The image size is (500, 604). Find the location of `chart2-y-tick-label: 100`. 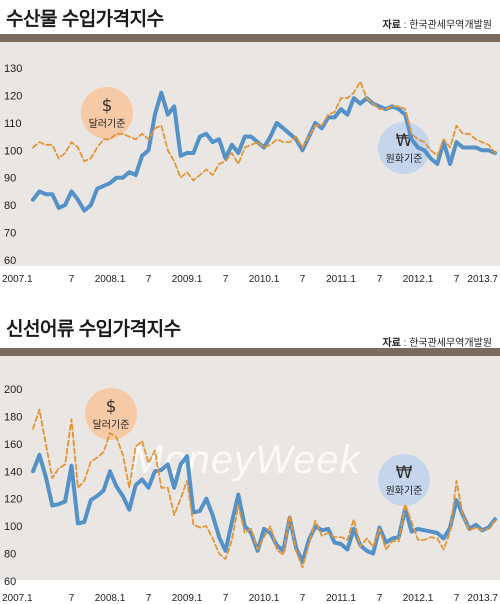

chart2-y-tick-label: 100 is located at coordinates (13, 527).